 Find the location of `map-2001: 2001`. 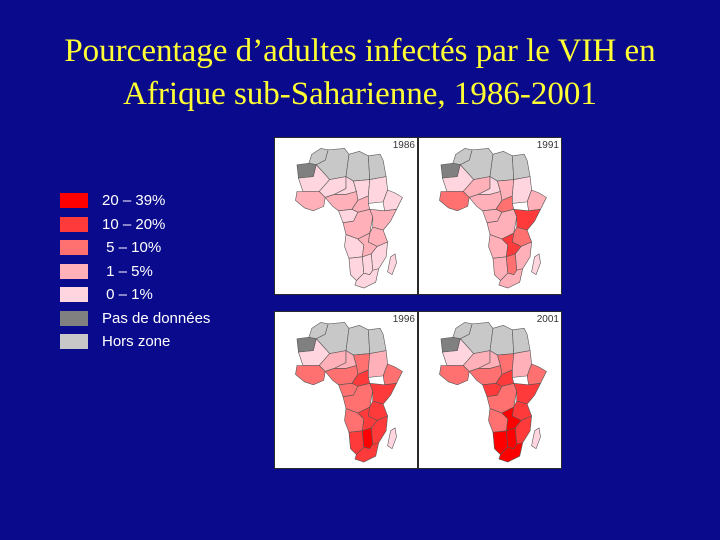

map-2001: 2001 is located at coordinates (490, 390).